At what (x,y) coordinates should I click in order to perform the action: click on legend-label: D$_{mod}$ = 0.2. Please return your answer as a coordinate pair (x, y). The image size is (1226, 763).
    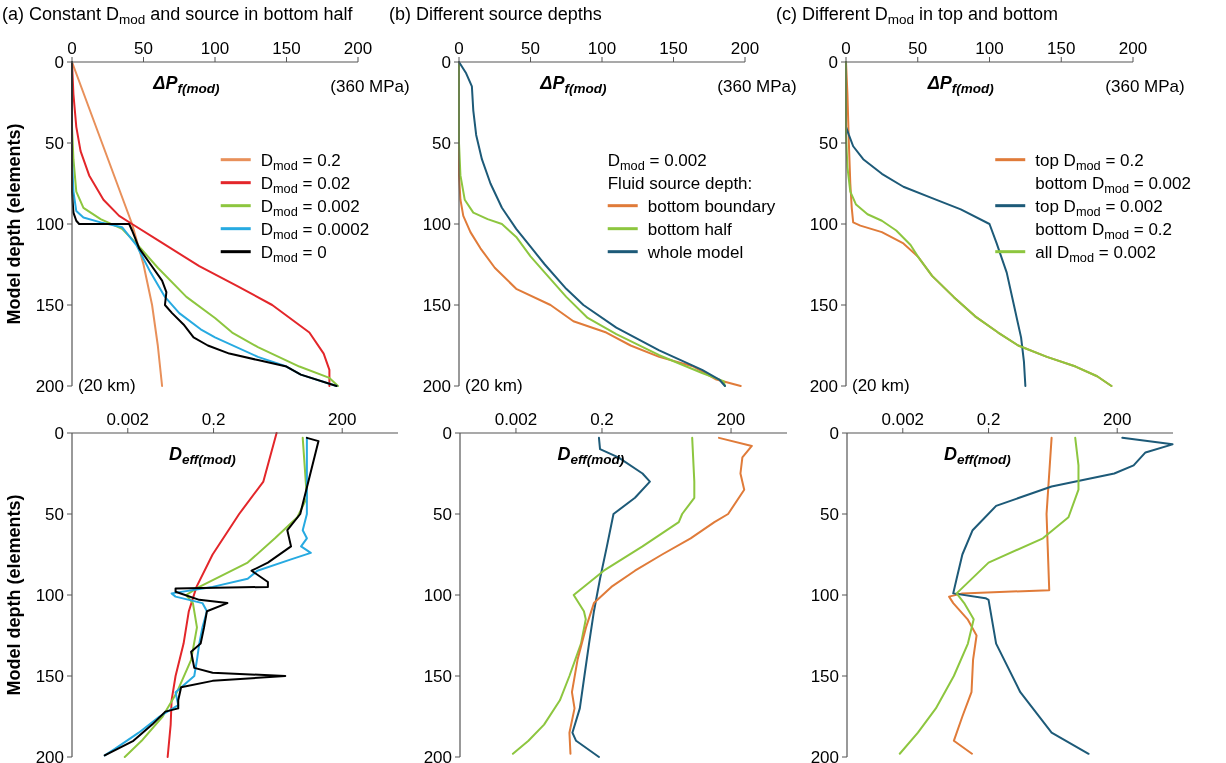
    Looking at the image, I should click on (300, 161).